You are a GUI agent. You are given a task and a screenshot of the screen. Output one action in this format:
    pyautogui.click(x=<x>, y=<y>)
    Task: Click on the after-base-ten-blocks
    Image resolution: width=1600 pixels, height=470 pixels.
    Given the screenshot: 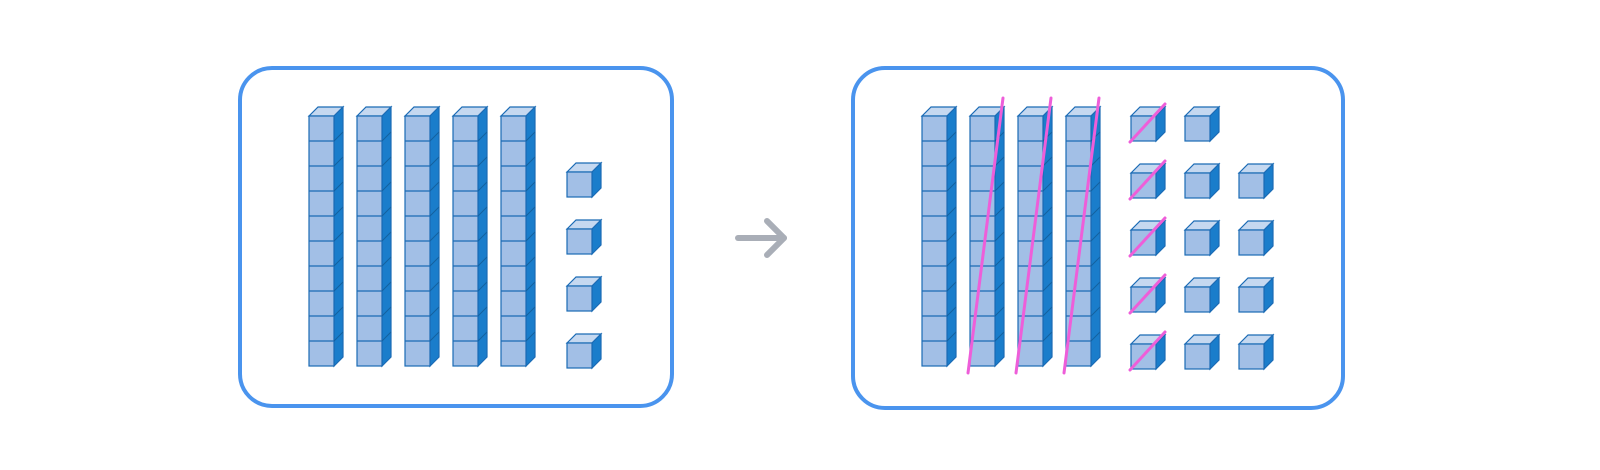 What is the action you would take?
    pyautogui.click(x=1097, y=238)
    